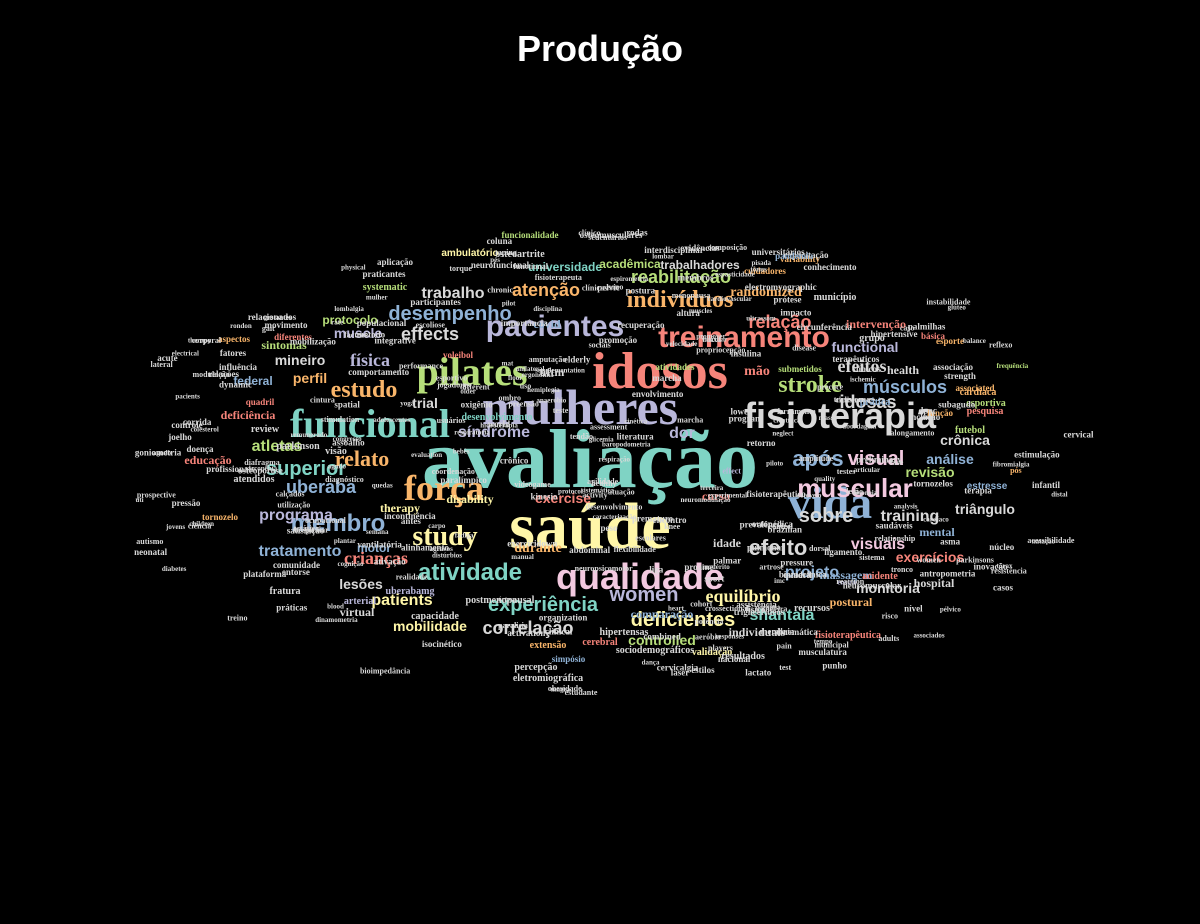 The height and width of the screenshot is (924, 1200). What do you see at coordinates (812, 608) in the screenshot?
I see `word-123: recursos` at bounding box center [812, 608].